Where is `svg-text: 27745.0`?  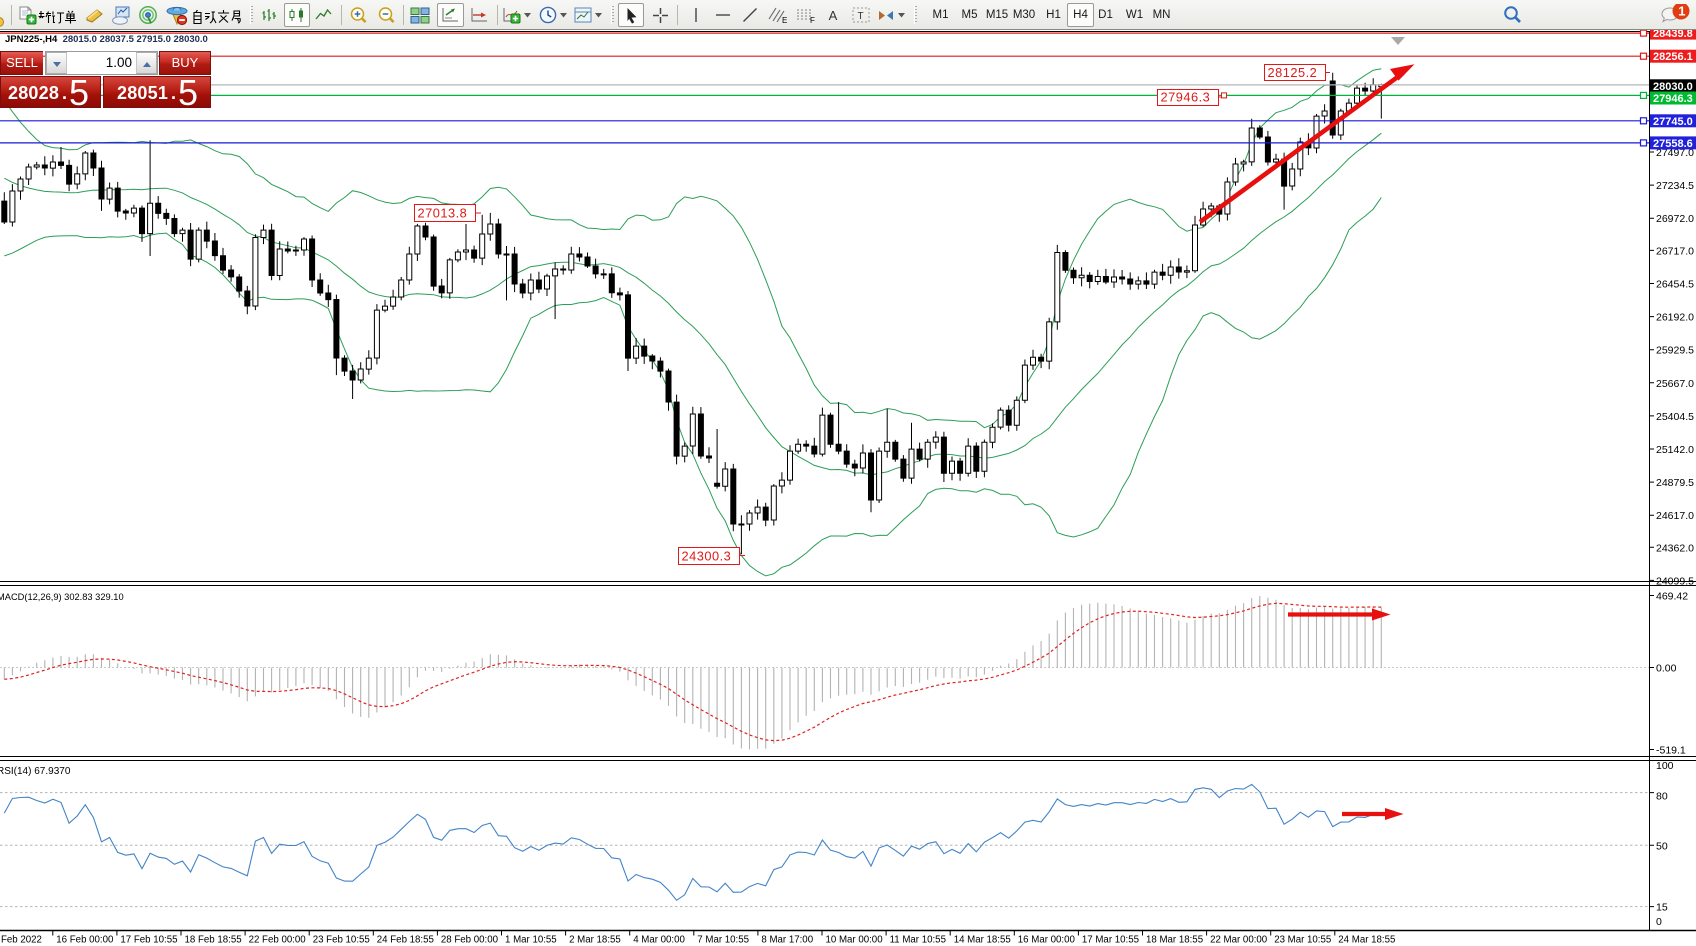
svg-text: 27745.0 is located at coordinates (1673, 122).